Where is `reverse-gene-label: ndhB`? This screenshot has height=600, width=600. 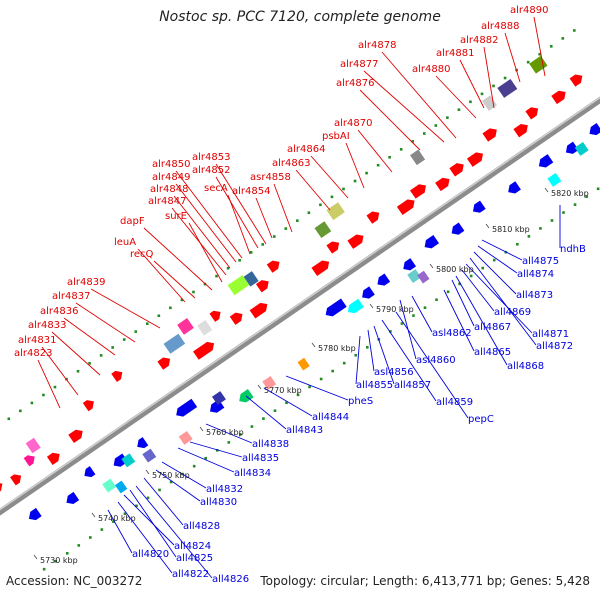 reverse-gene-label: ndhB is located at coordinates (573, 249).